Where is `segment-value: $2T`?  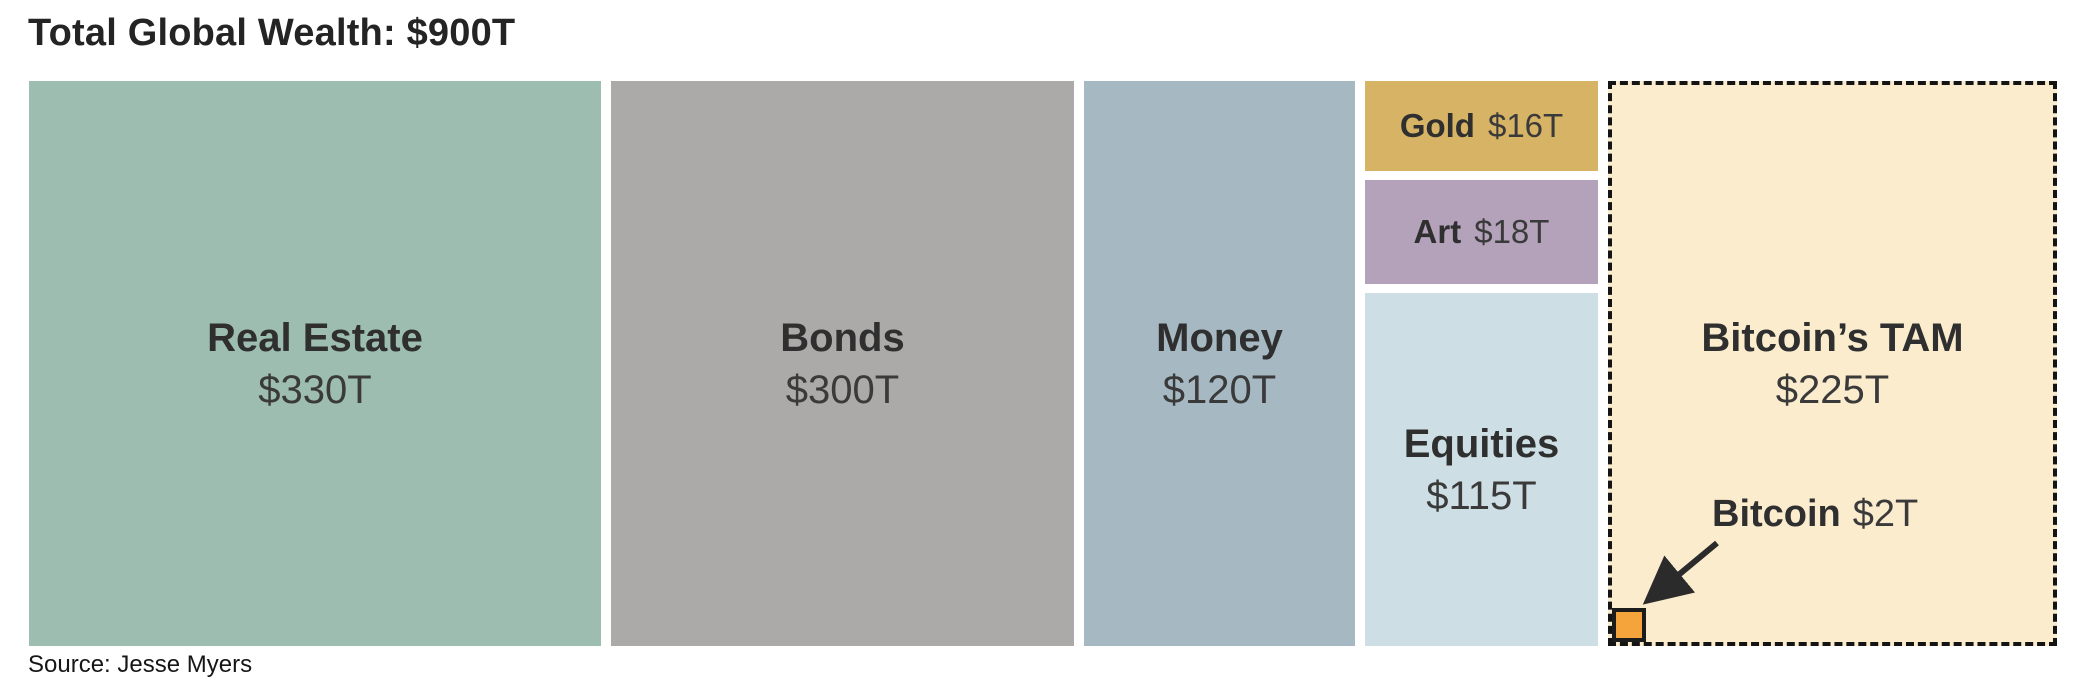 segment-value: $2T is located at coordinates (1885, 514).